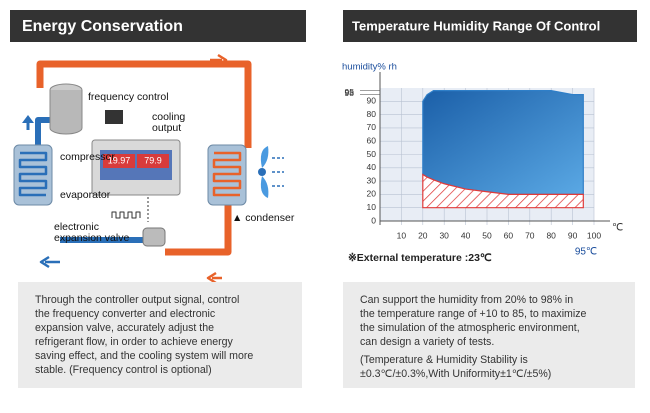  What do you see at coordinates (125, 314) in the screenshot?
I see `description-line: the frequency converter and electronic` at bounding box center [125, 314].